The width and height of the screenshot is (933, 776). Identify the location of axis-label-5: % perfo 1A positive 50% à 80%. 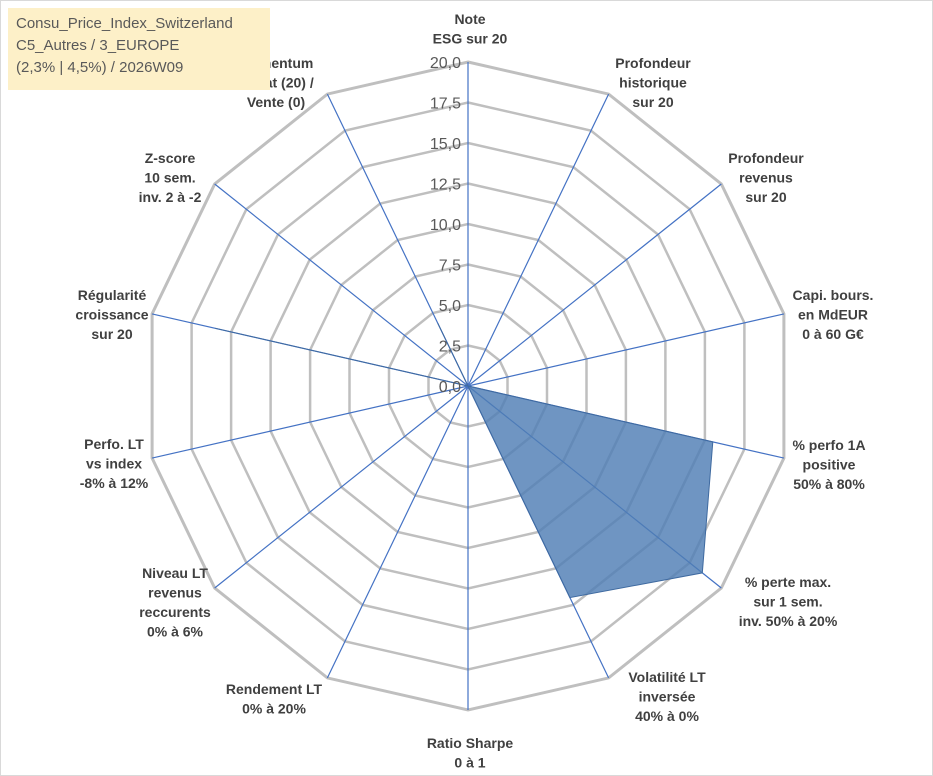
(828, 464).